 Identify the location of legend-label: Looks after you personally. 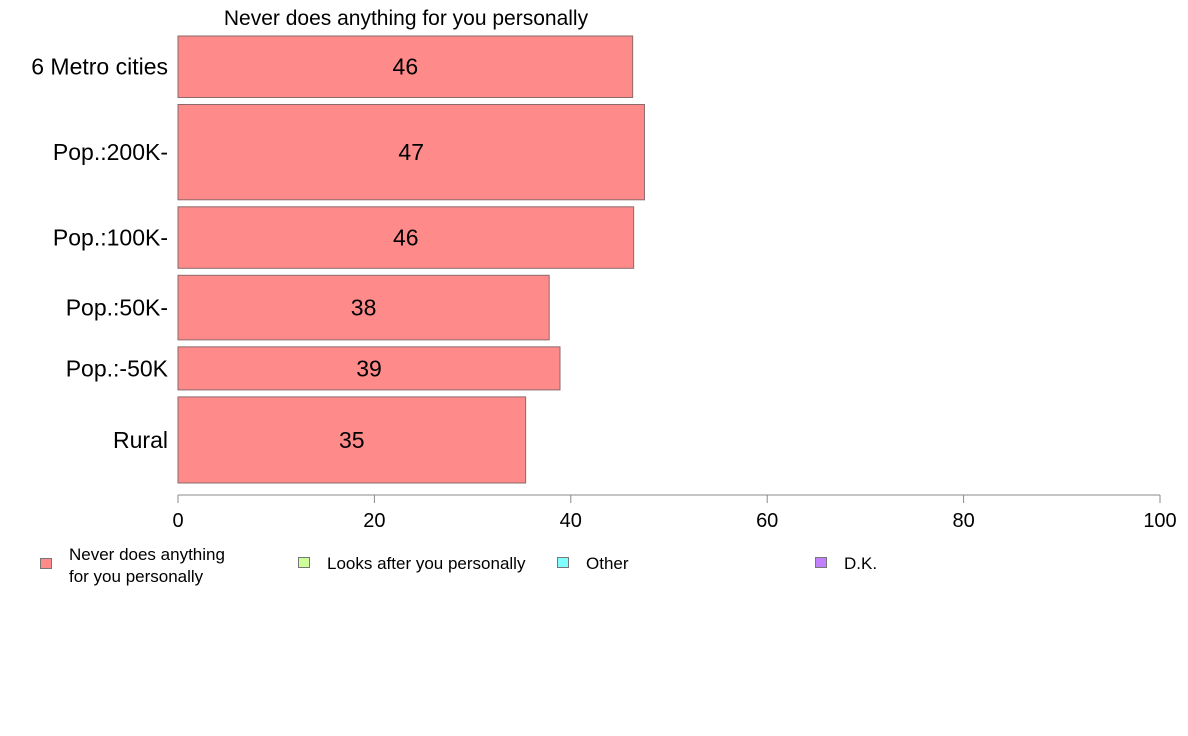
(426, 563).